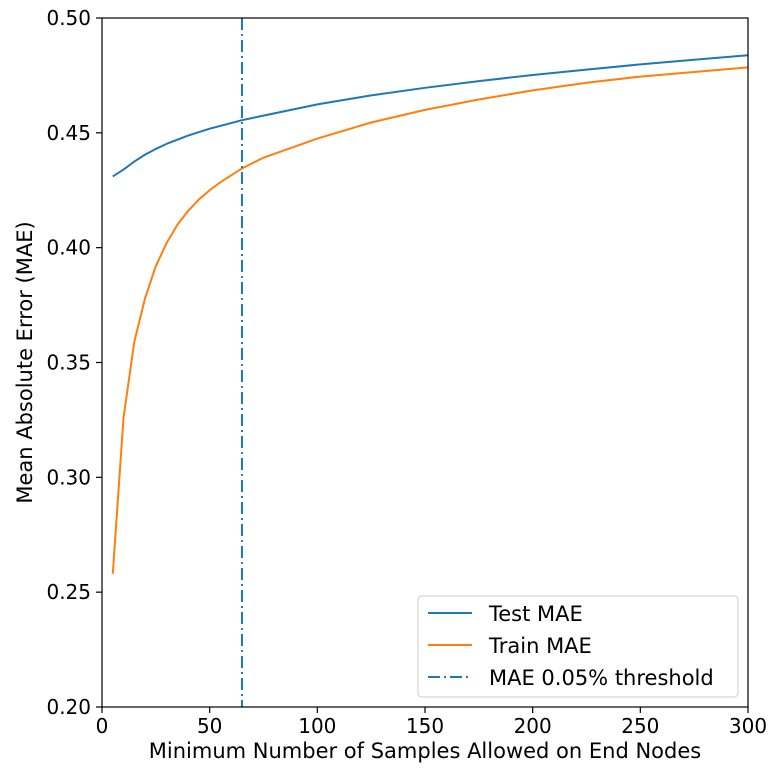  Describe the element at coordinates (68, 133) in the screenshot. I see `y-tick-label: 0.45` at that location.